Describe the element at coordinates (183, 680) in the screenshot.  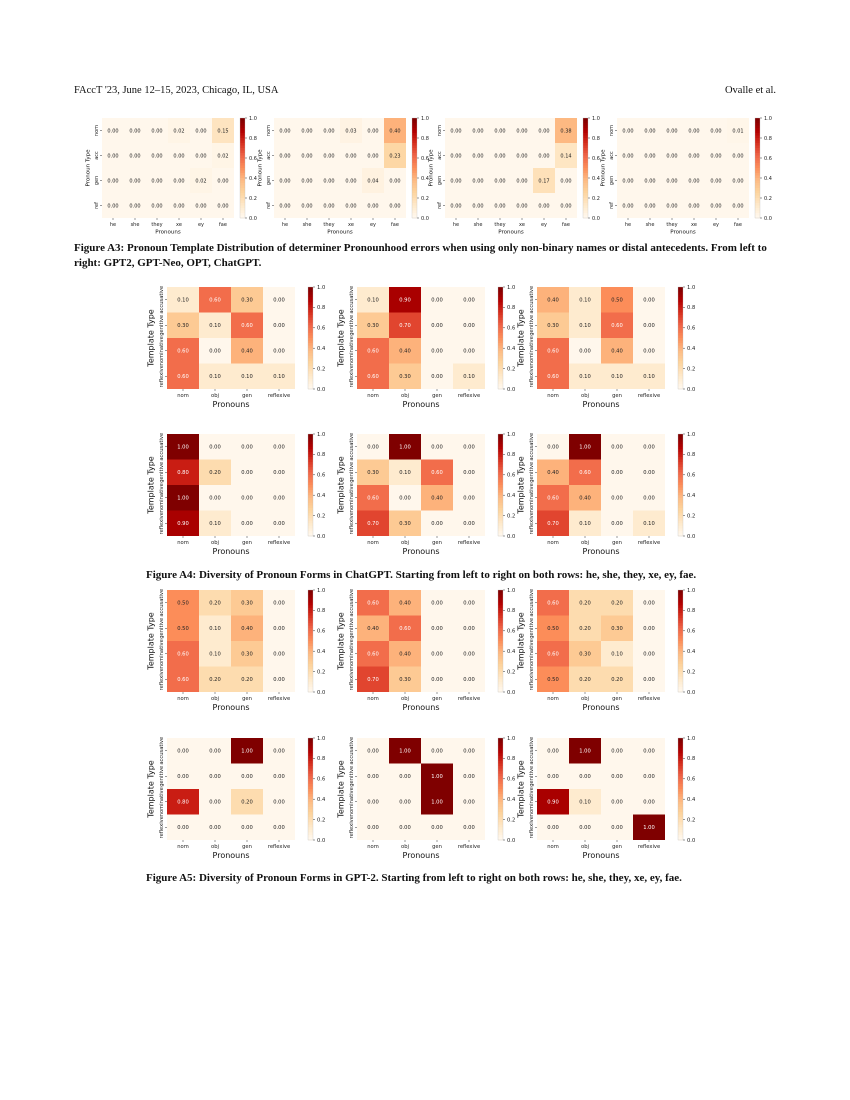
I see `cell-value-label: 0.60` at that location.